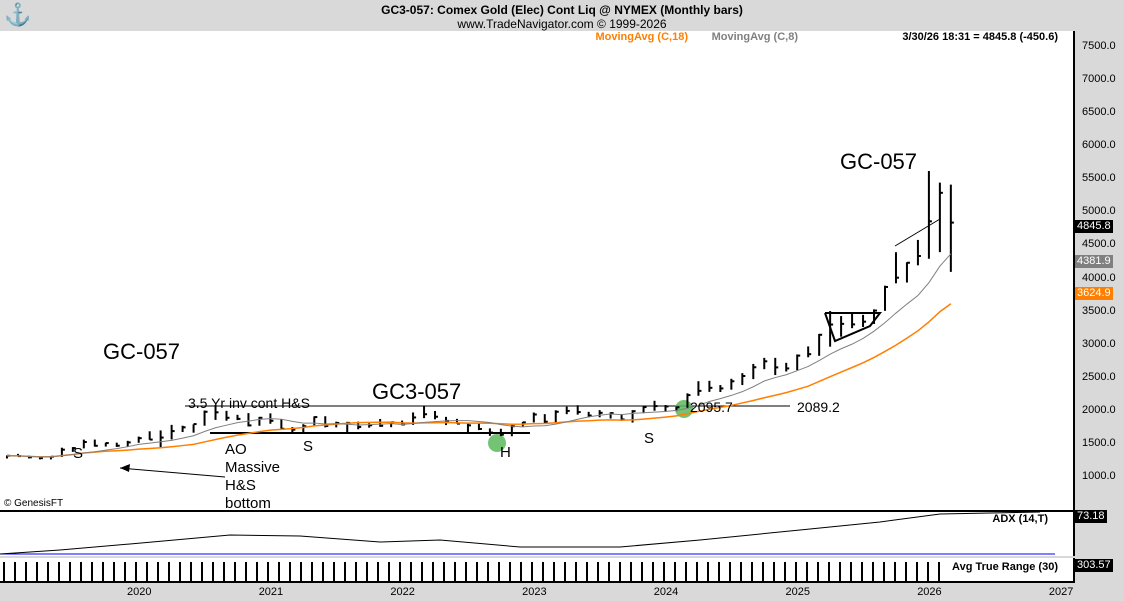 This screenshot has height=601, width=1124. I want to click on gold-logo-icon: ⚓, so click(18, 14).